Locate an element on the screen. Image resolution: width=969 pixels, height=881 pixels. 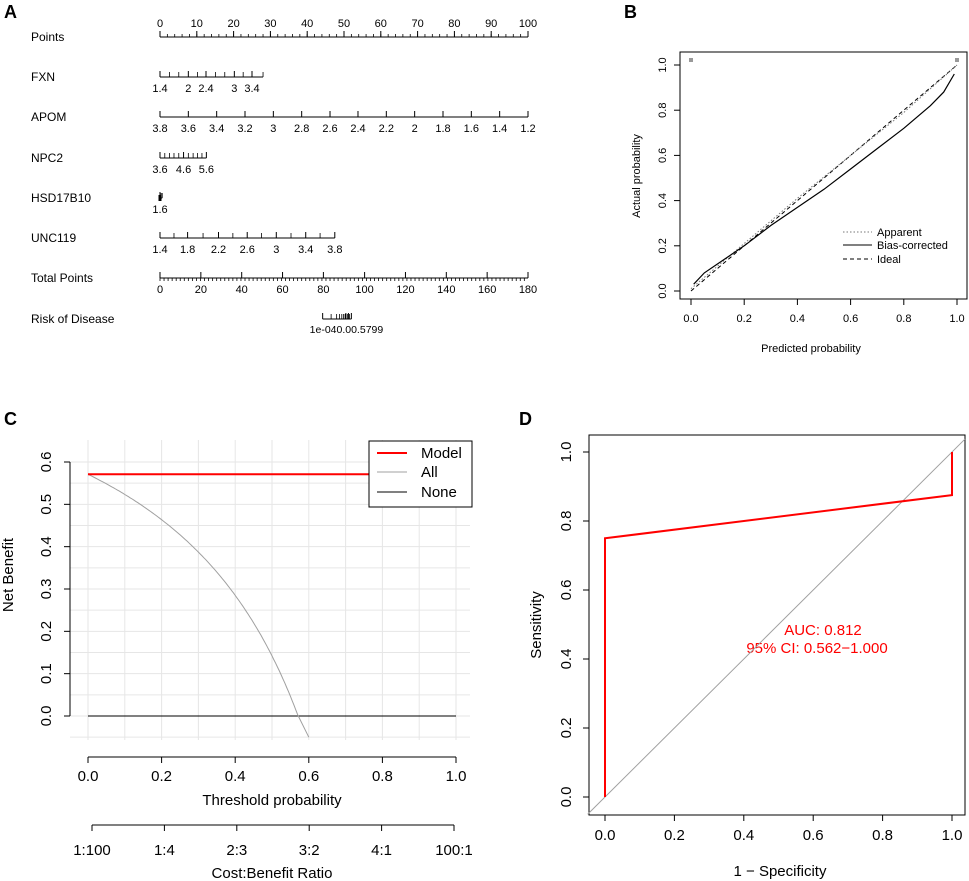
calibration-frame is located at coordinates (823, 175).